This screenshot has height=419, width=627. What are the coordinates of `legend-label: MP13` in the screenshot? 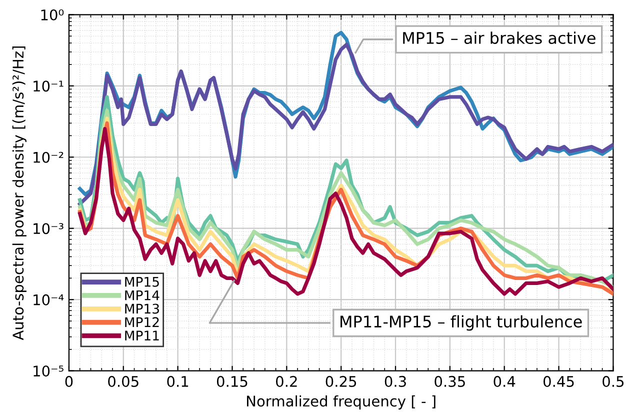 It's located at (142, 309).